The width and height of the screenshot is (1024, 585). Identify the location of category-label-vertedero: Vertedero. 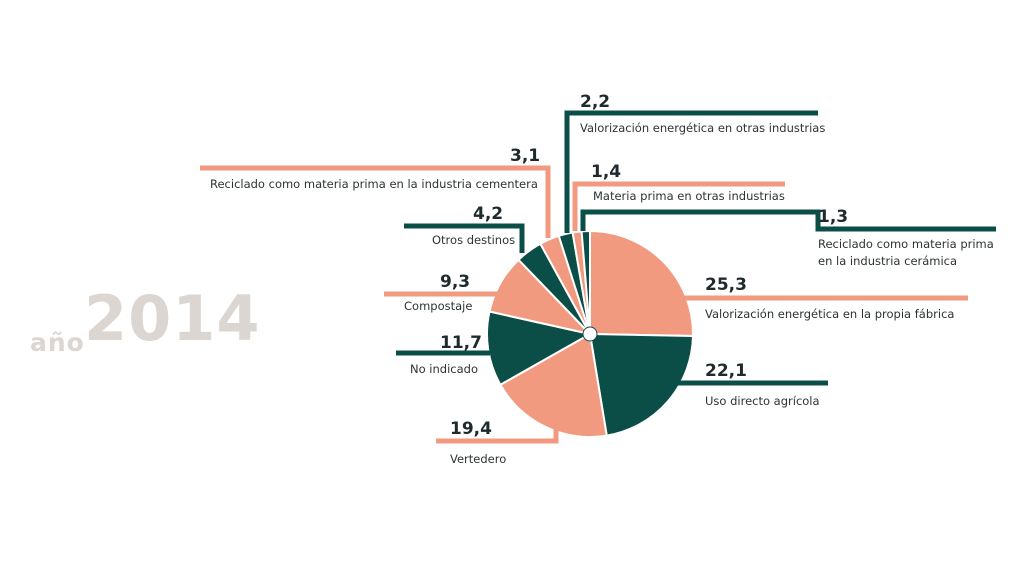
(478, 459).